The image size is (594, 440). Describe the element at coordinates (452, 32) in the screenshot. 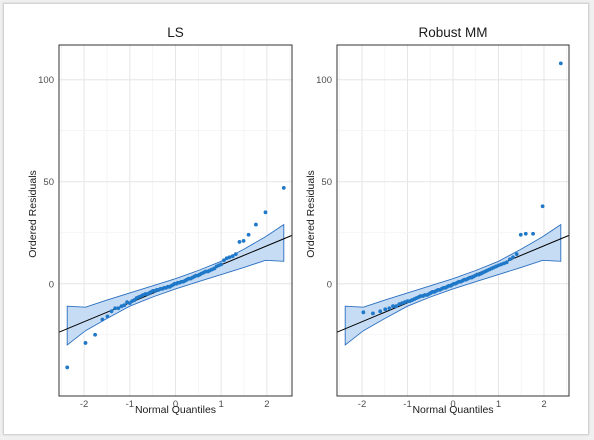

I see `panel-title: Robust MM` at that location.